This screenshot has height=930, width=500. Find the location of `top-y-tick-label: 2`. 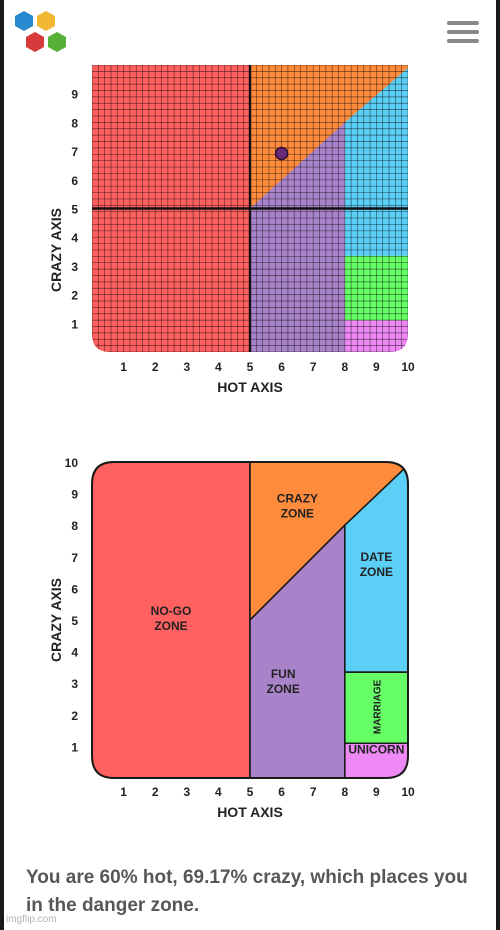

top-y-tick-label: 2 is located at coordinates (74, 296).